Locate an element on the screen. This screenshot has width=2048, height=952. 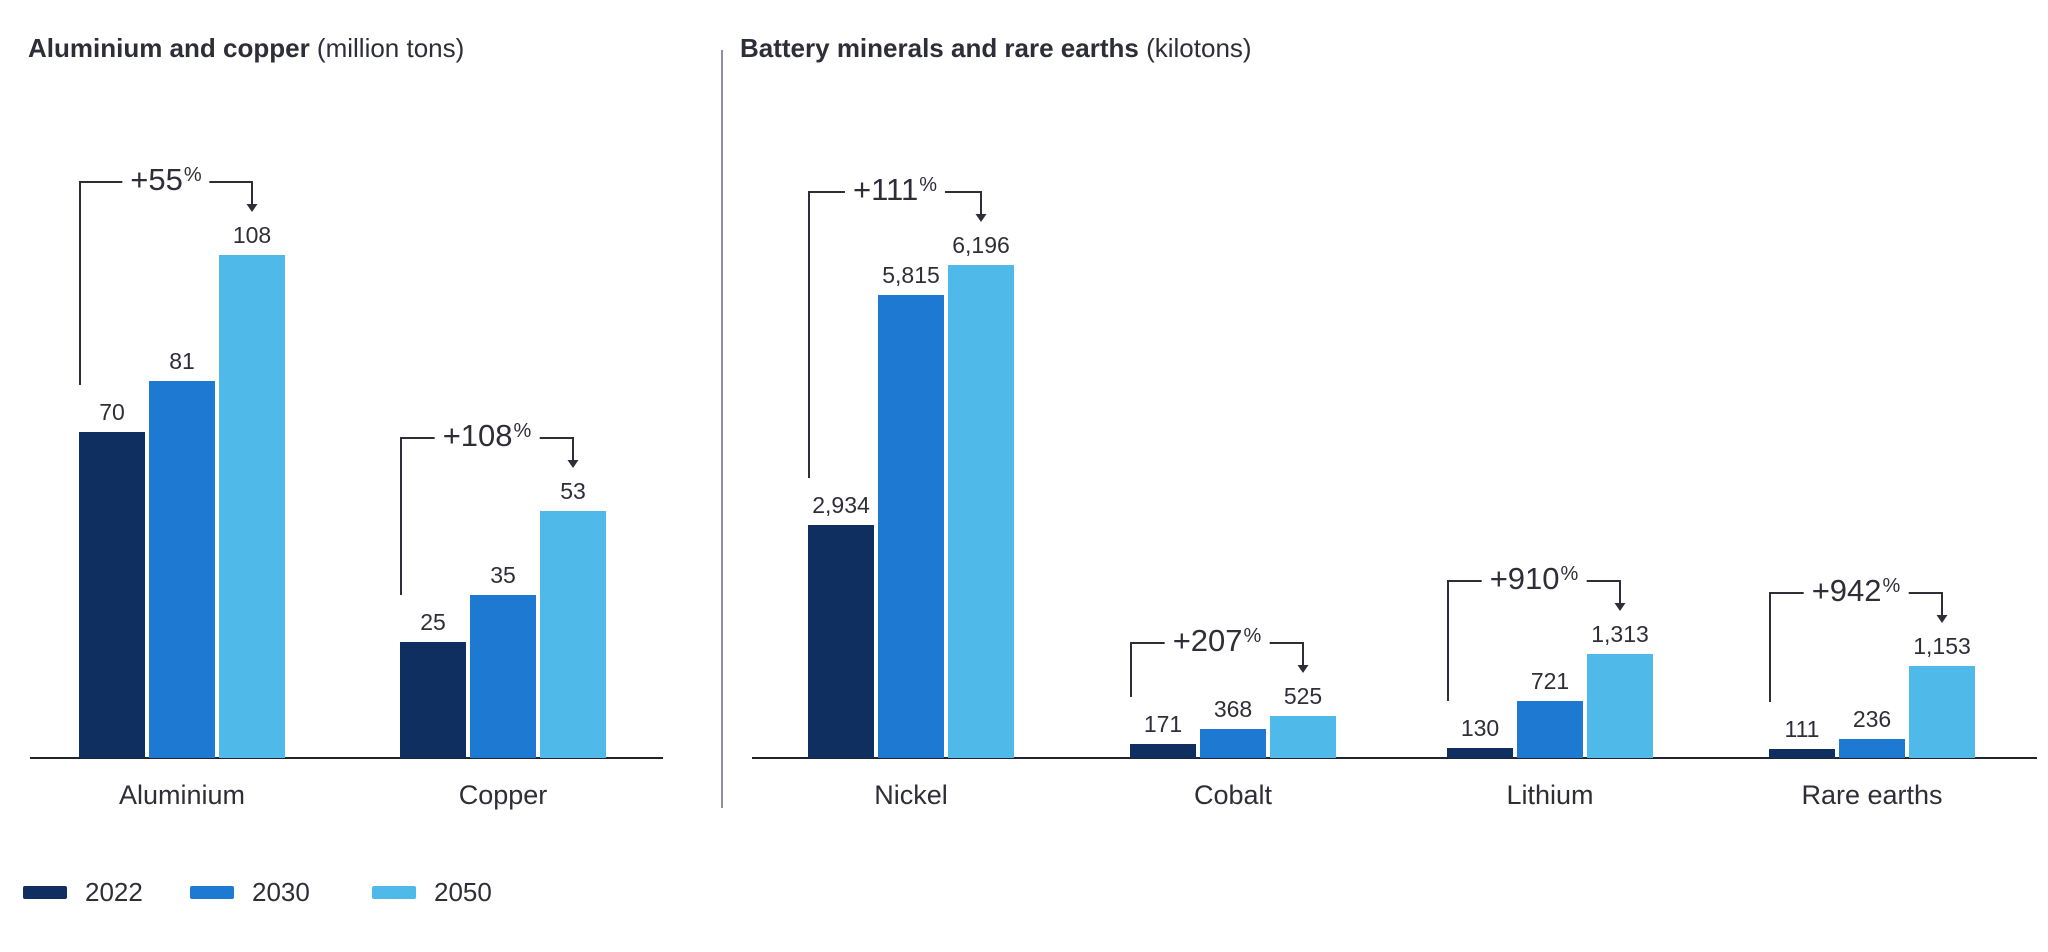
growth-annotation-lithium: +910% is located at coordinates (1534, 580).